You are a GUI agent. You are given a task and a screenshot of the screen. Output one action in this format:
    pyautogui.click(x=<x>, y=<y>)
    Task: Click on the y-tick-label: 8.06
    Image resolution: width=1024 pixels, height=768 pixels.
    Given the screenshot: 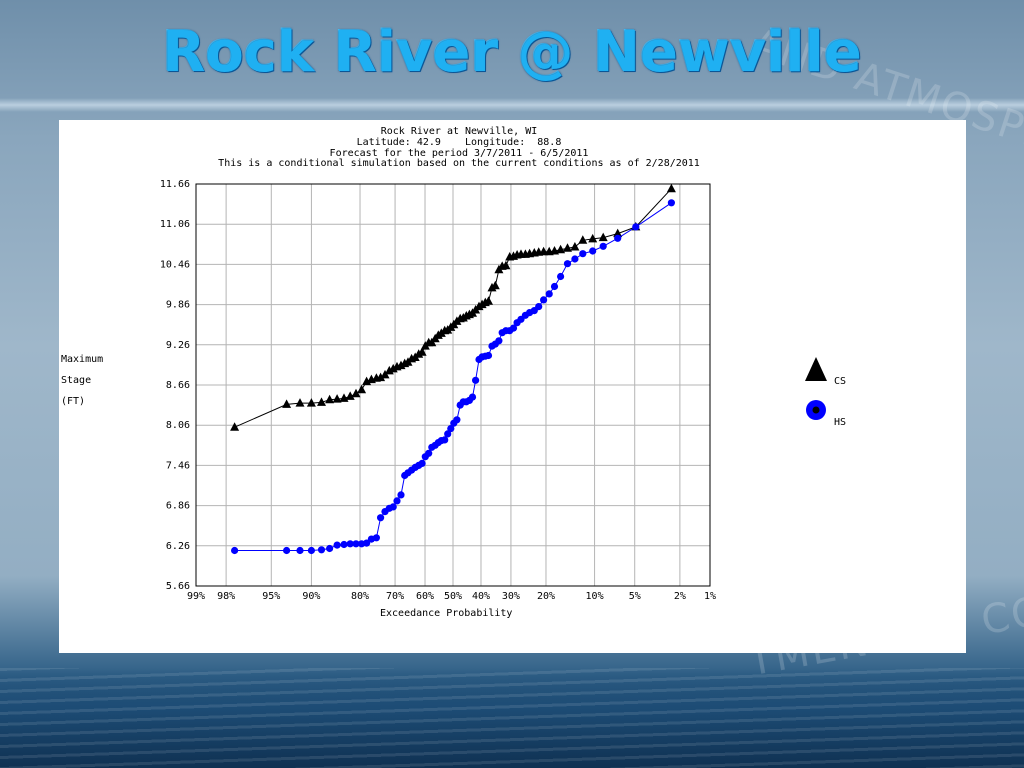 What is the action you would take?
    pyautogui.click(x=178, y=425)
    